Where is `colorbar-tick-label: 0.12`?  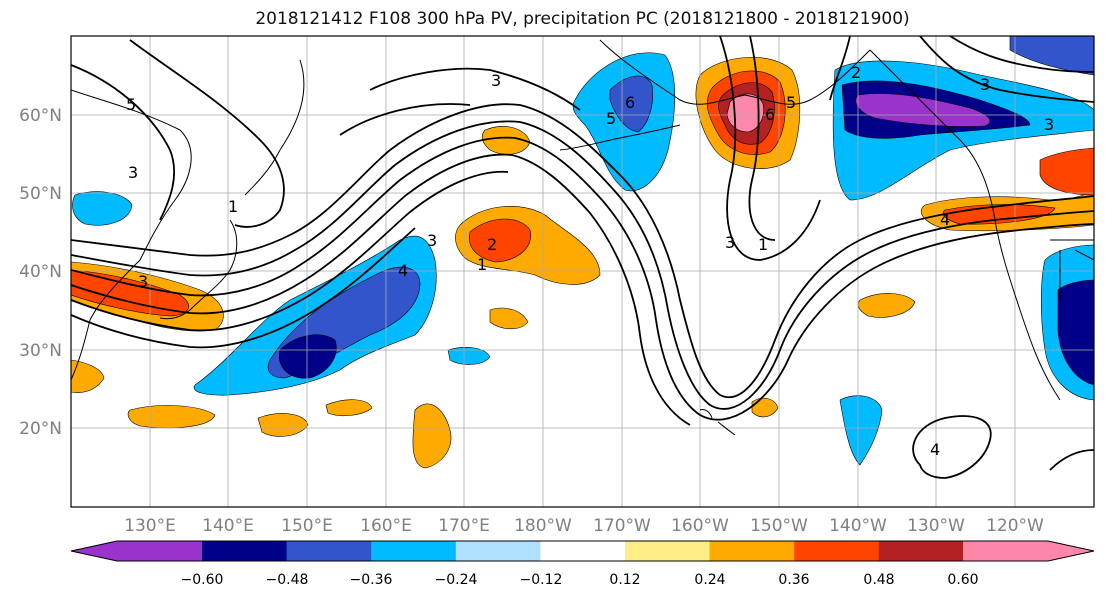
colorbar-tick-label: 0.12 is located at coordinates (624, 580).